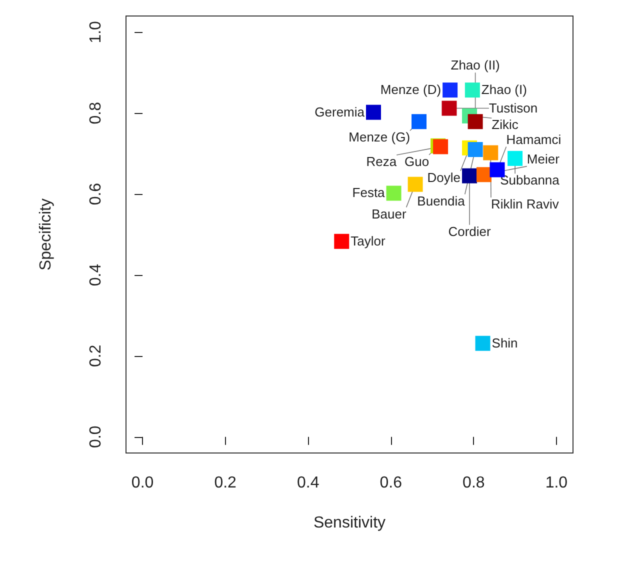 The image size is (632, 579). Describe the element at coordinates (411, 90) in the screenshot. I see `annotation: Menze (D)` at that location.